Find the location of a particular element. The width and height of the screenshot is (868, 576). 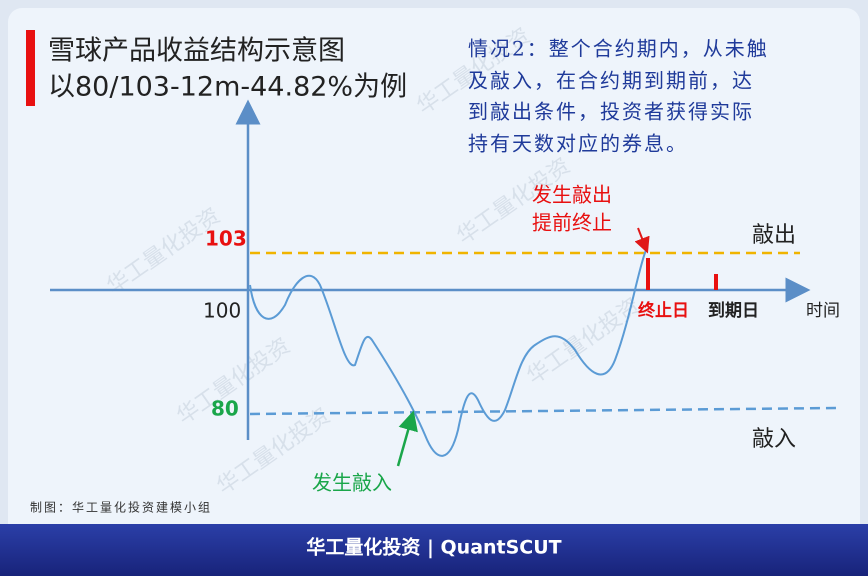

level-label: 103 is located at coordinates (226, 239).